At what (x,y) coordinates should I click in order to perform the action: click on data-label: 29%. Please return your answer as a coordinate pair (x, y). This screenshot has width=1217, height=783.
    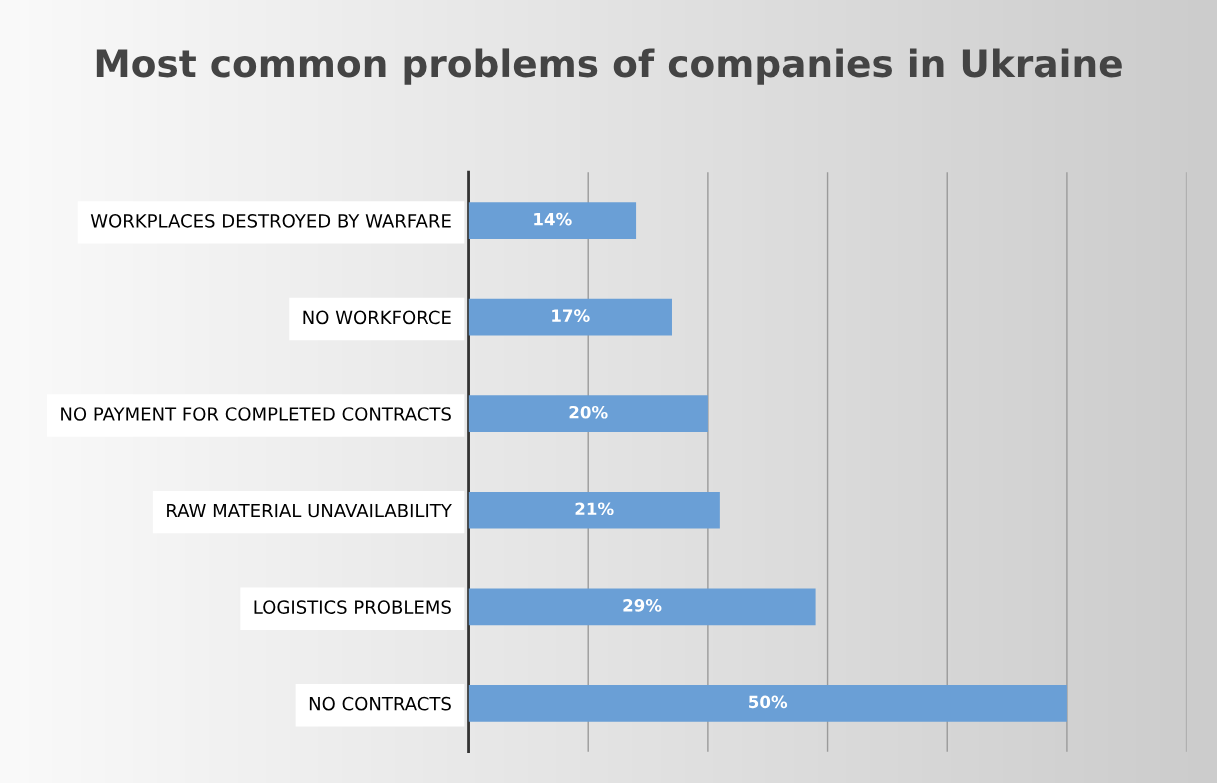
    Looking at the image, I should click on (642, 605).